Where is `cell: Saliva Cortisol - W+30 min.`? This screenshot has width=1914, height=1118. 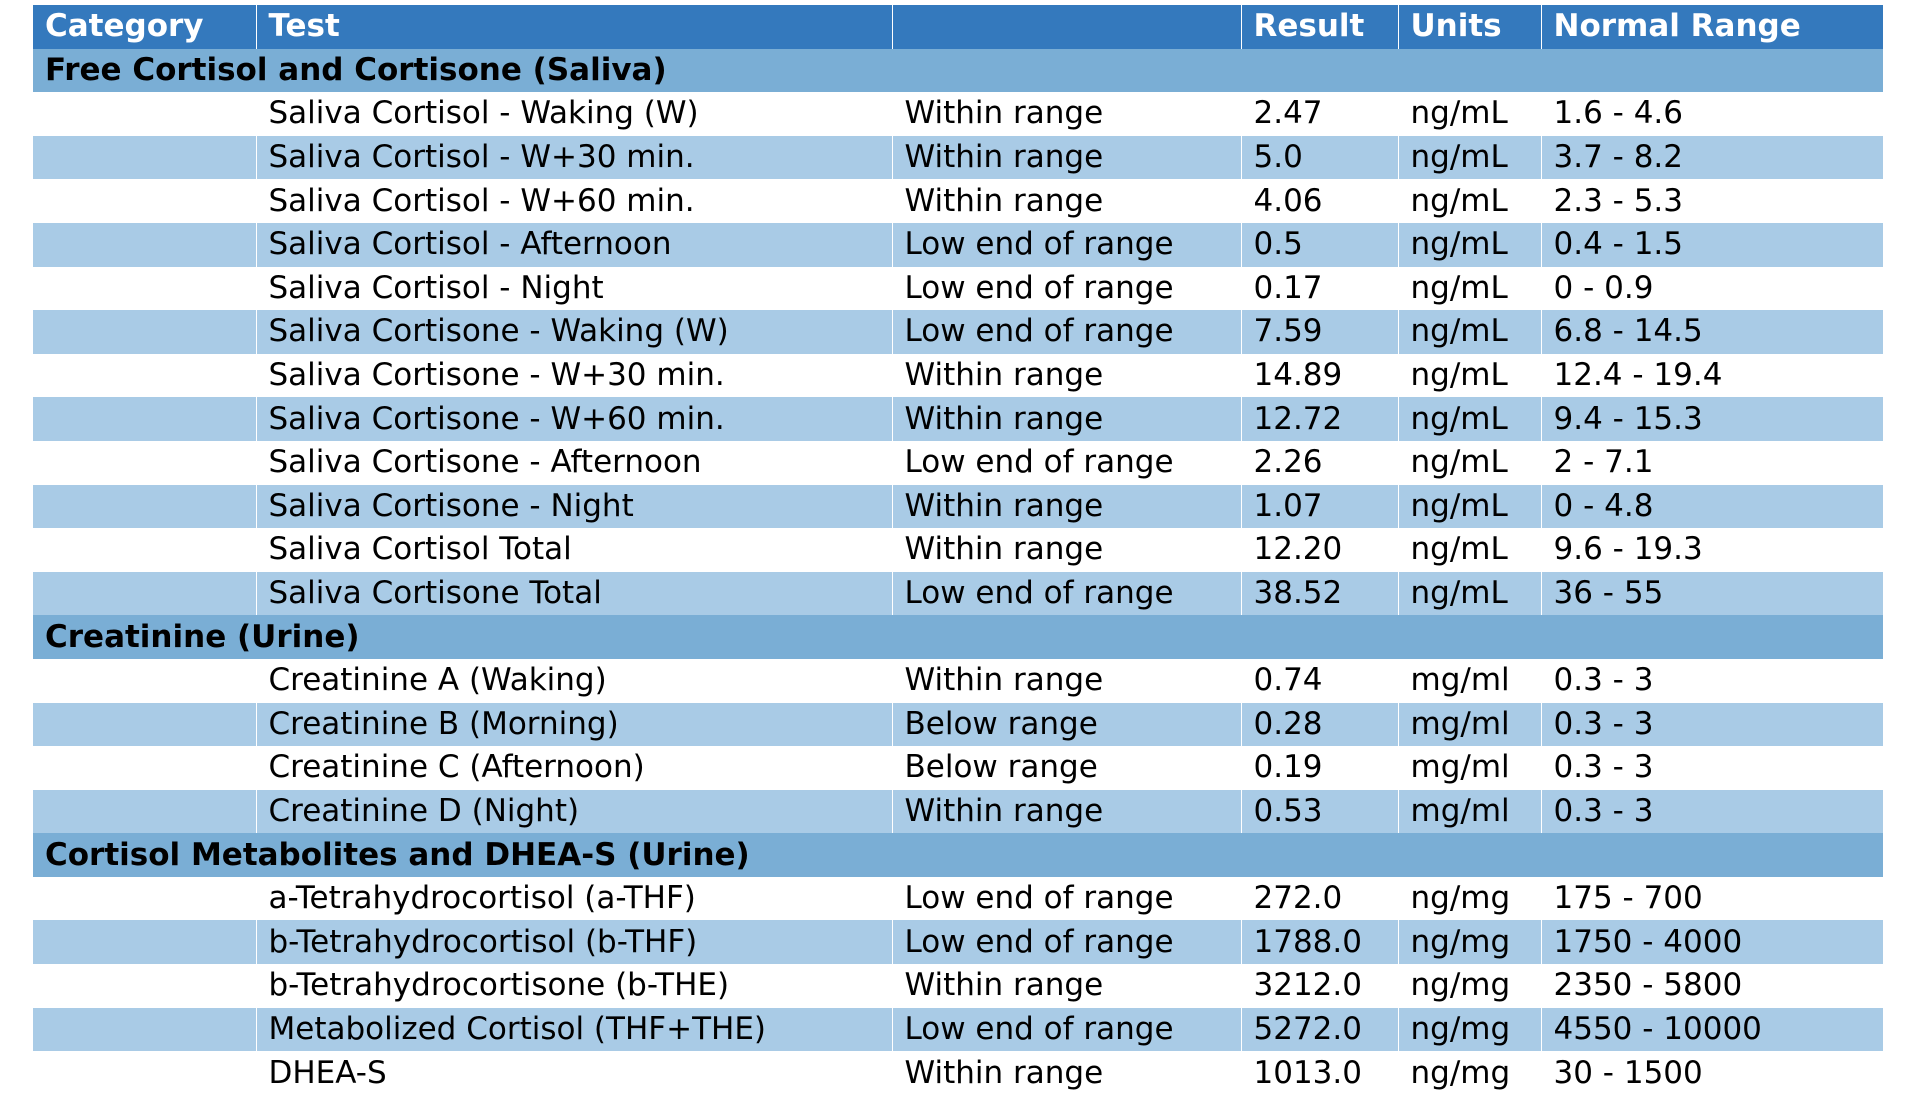 cell: Saliva Cortisol - W+30 min. is located at coordinates (574, 157).